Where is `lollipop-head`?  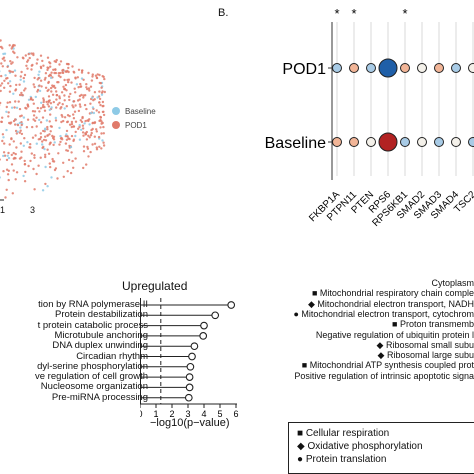
lollipop-head is located at coordinates (188, 397).